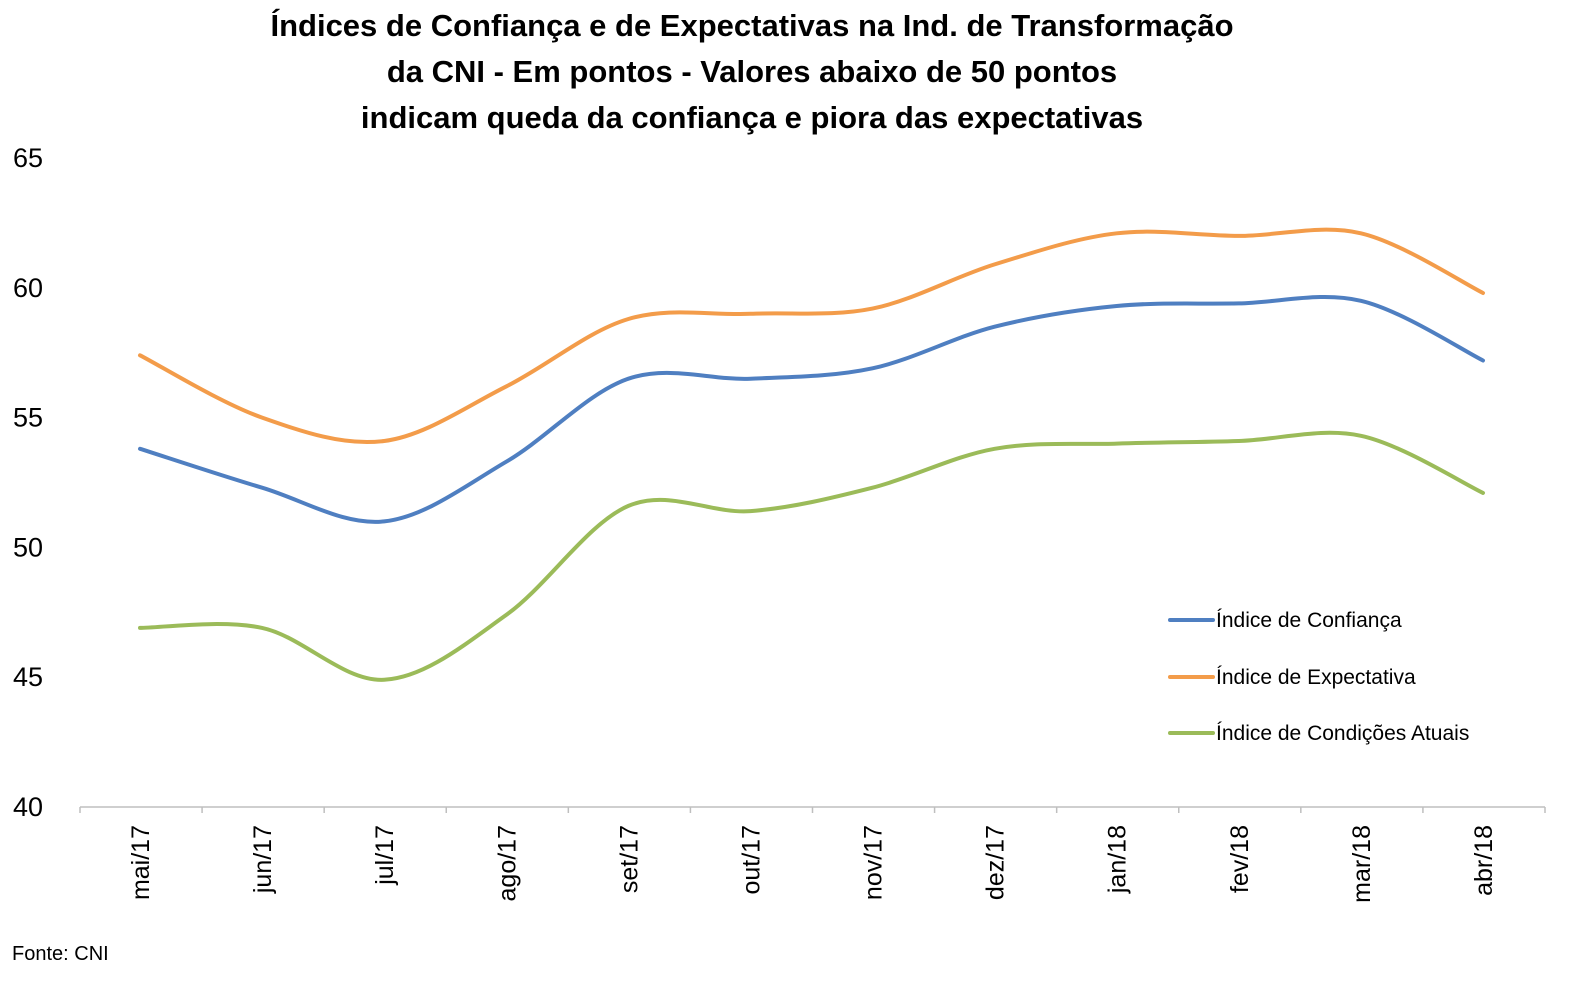  I want to click on legend-label: Índice de Confiança, so click(1309, 620).